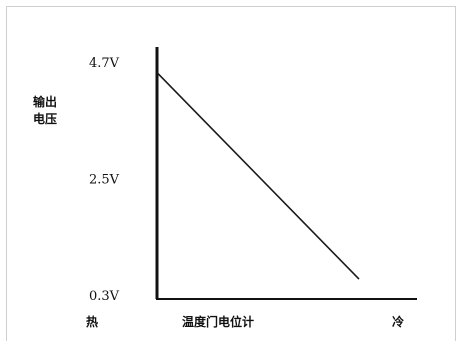  Describe the element at coordinates (218, 321) in the screenshot. I see `x-axis-label: 温度门电位计` at that location.